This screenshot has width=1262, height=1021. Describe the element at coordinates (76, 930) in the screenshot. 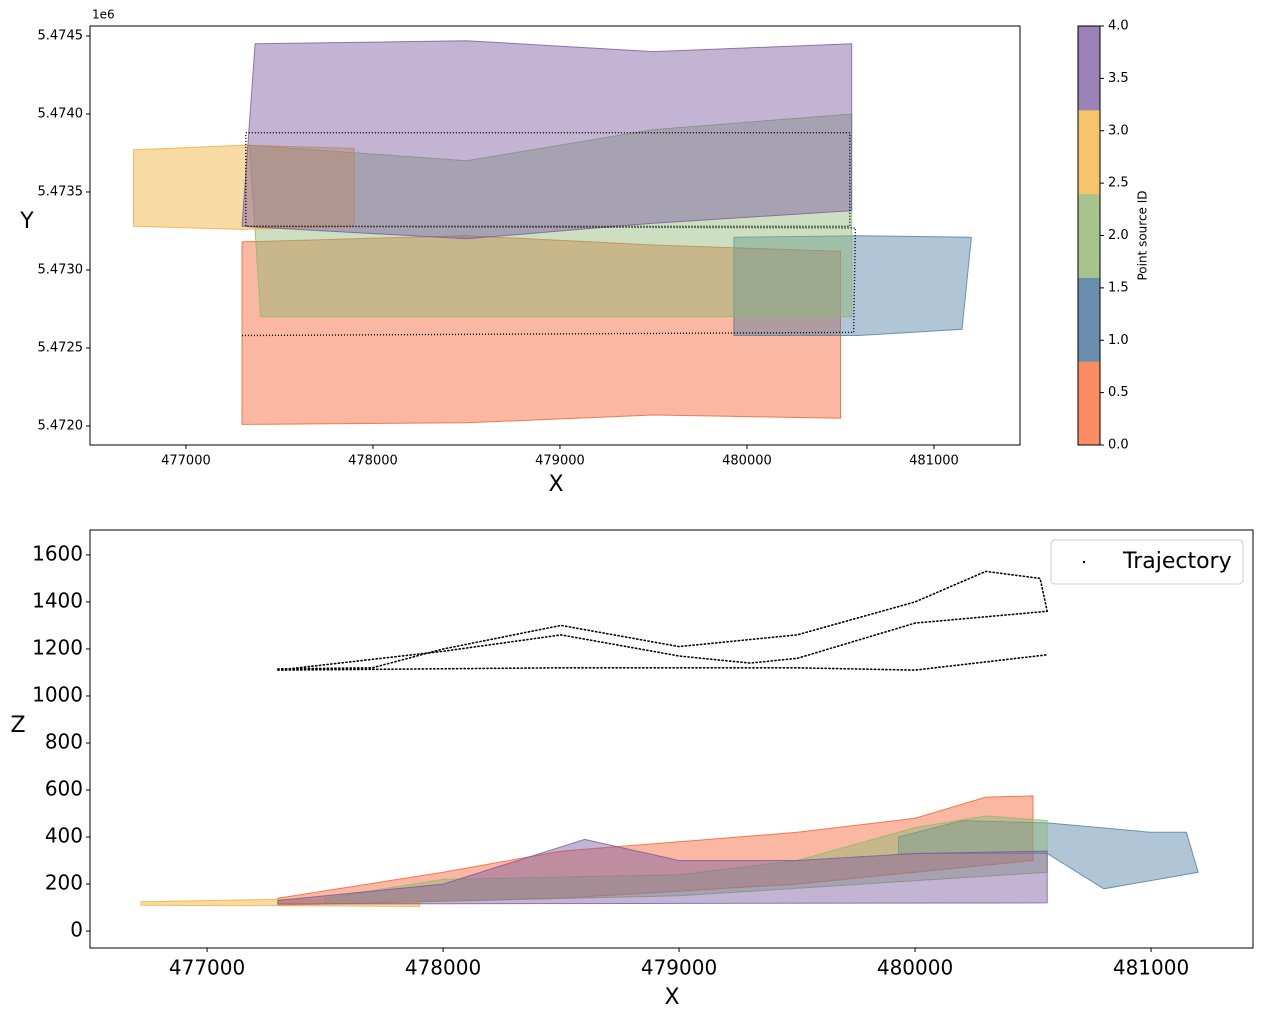

I see `y-tick-label: 0` at that location.